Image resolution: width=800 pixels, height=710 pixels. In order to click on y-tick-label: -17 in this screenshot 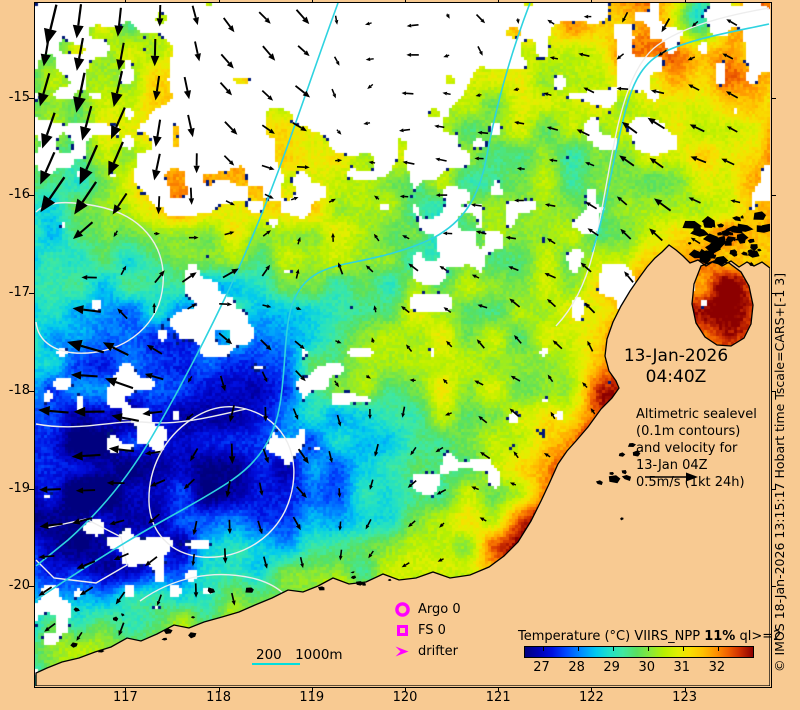, I will do `click(19, 293)`.